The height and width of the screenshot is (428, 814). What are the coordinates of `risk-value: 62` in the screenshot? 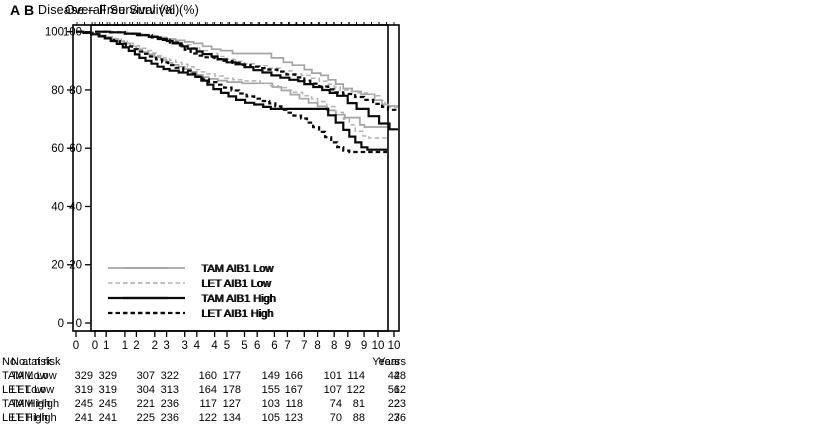 It's located at (399, 390).